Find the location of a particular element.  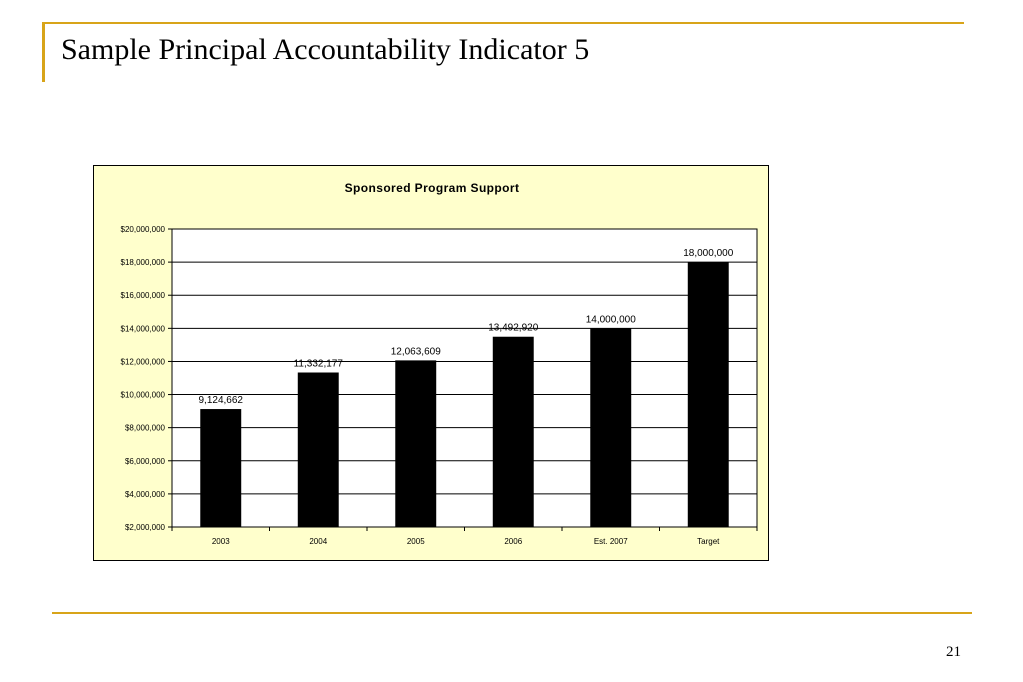

y-tick-label: $8,000,000 is located at coordinates (145, 428).